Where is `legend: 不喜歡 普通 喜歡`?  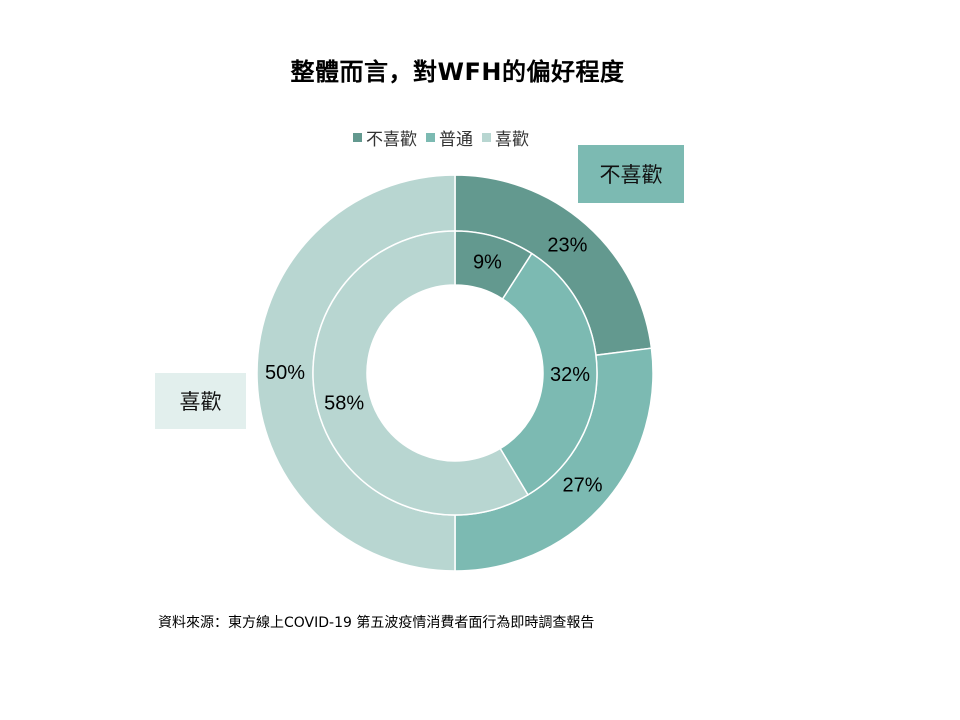 legend: 不喜歡 普通 喜歡 is located at coordinates (445, 137).